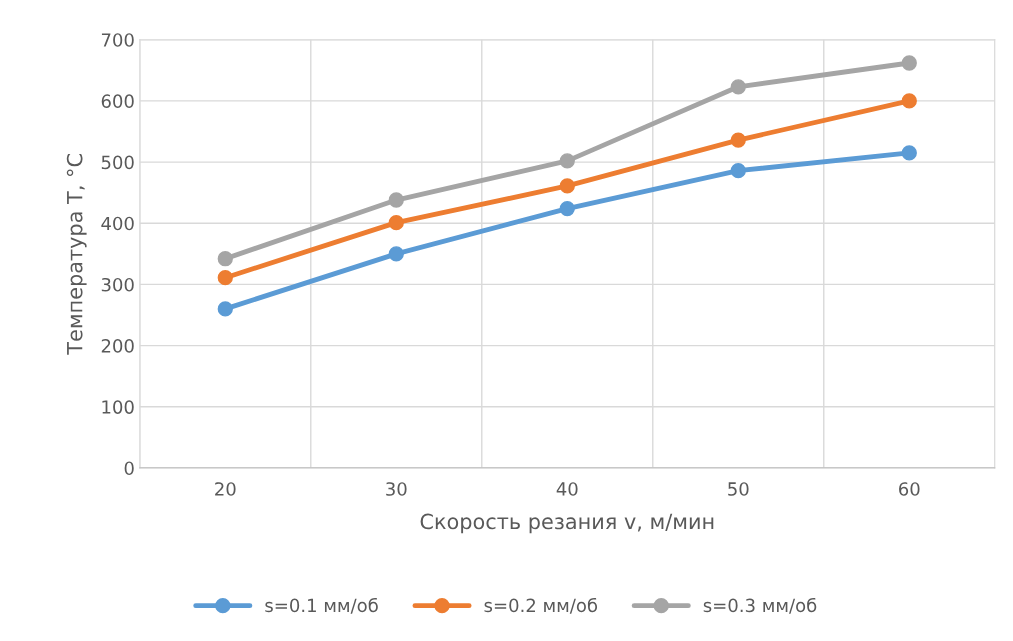 The image size is (1013, 641). Describe the element at coordinates (117, 284) in the screenshot. I see `y-tick-label: 300` at that location.